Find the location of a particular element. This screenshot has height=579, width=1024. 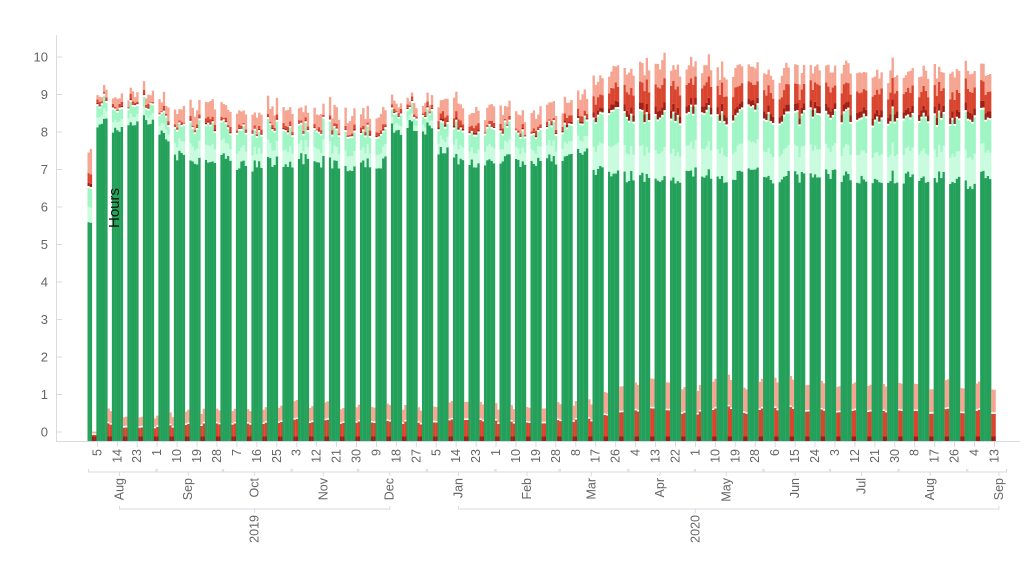

x-day-tick-label: 7 is located at coordinates (237, 452).